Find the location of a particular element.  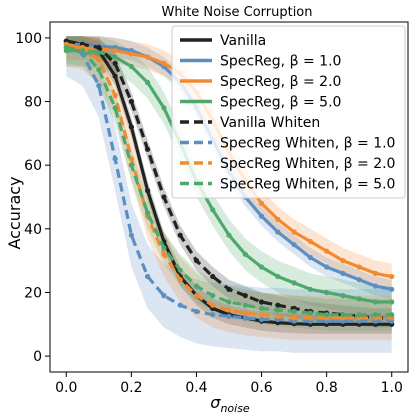

y-axis-label: Accuracy is located at coordinates (14, 212).